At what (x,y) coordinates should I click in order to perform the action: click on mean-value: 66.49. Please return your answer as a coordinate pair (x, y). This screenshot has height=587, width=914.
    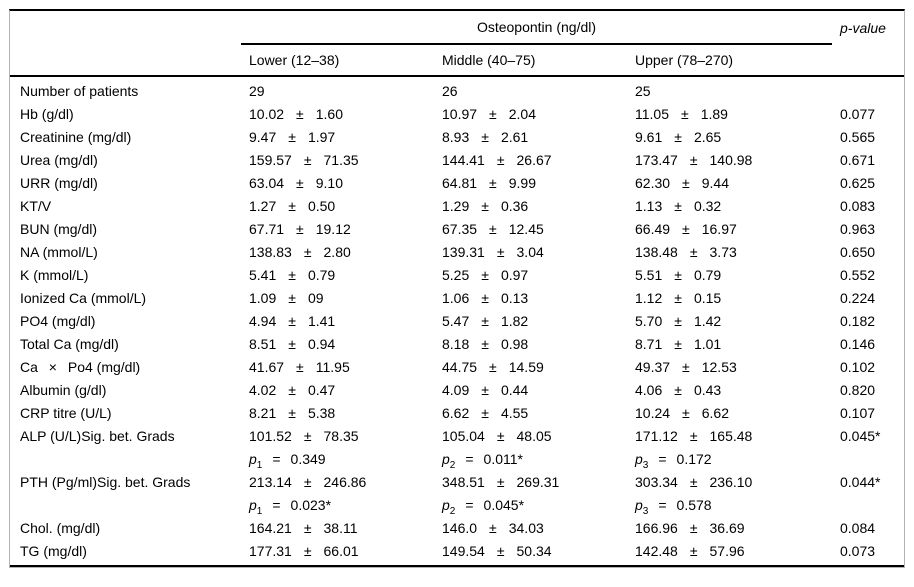
    Looking at the image, I should click on (653, 228).